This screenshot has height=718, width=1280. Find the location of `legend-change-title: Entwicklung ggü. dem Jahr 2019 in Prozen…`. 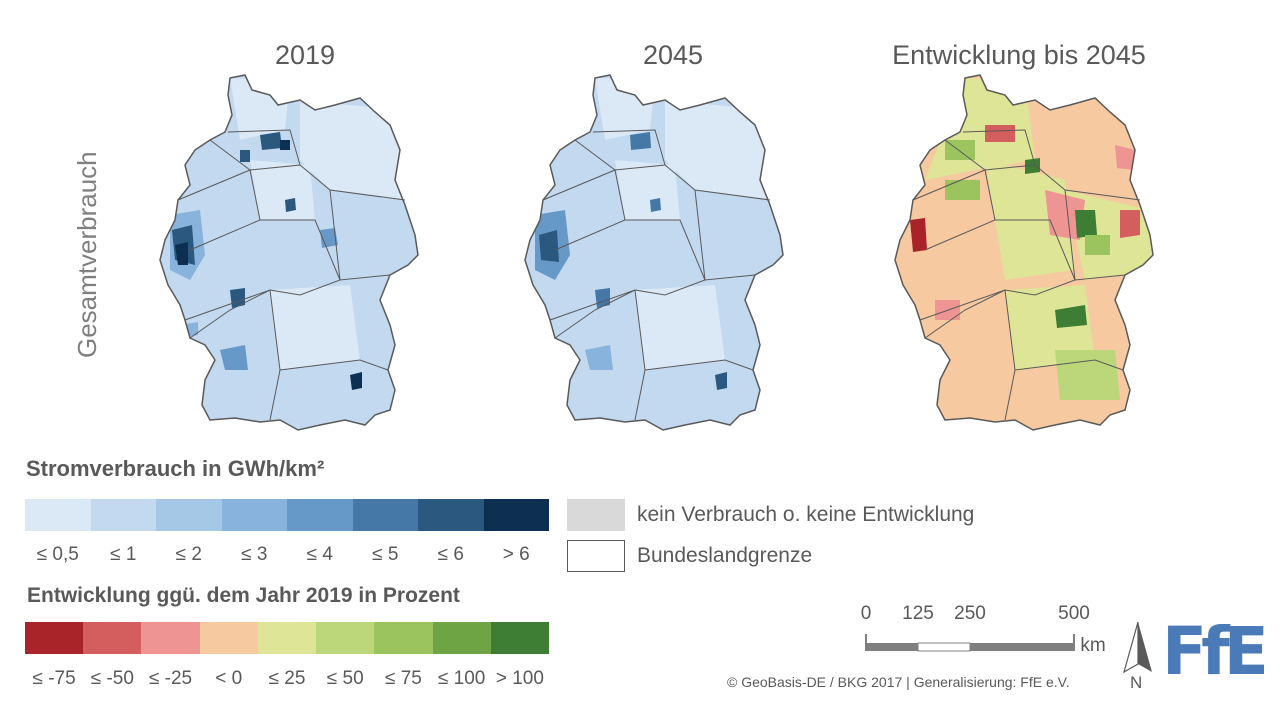

legend-change-title: Entwicklung ggü. dem Jahr 2019 in Prozen… is located at coordinates (243, 595).